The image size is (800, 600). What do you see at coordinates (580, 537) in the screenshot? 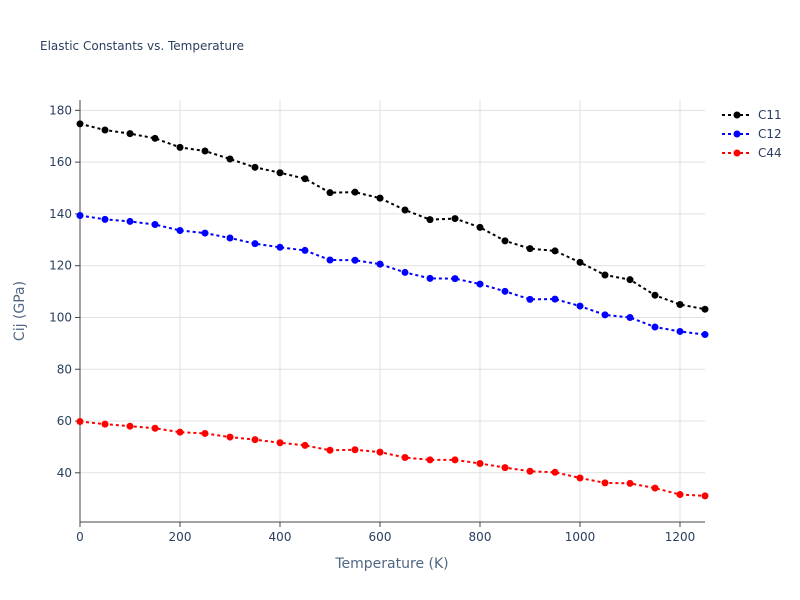
I see `x-tick-label: 1000` at bounding box center [580, 537].